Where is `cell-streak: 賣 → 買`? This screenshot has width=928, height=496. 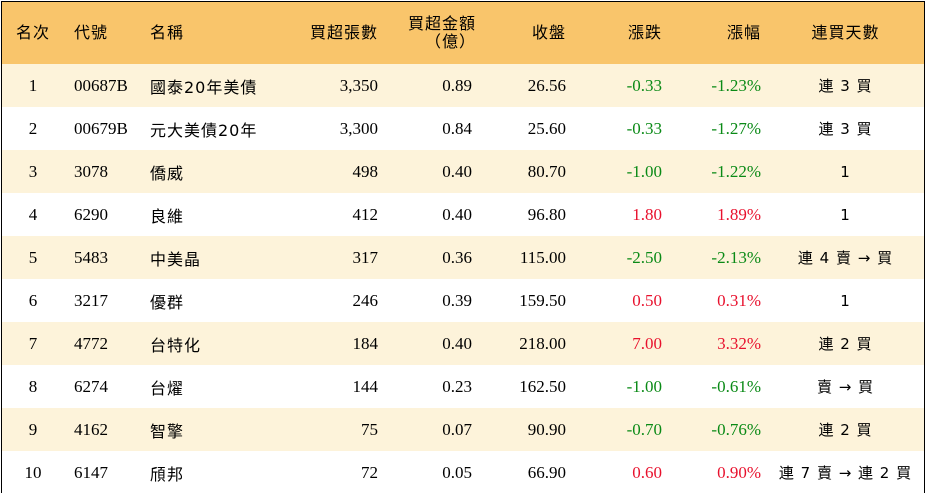 cell-streak: 賣 → 買 is located at coordinates (845, 387).